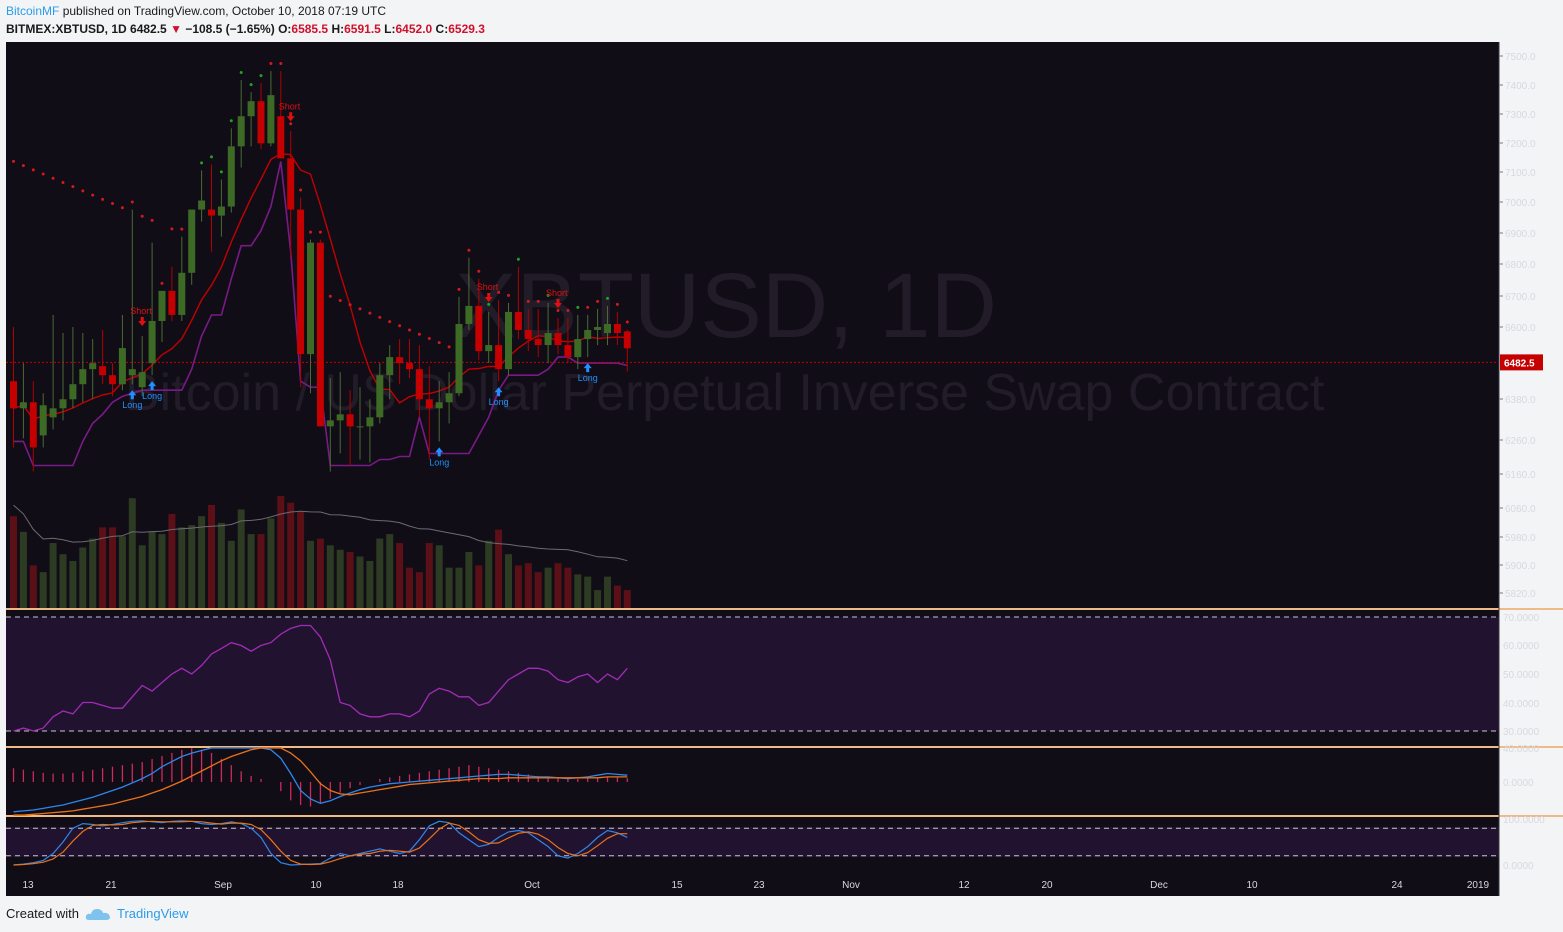 Image resolution: width=1563 pixels, height=932 pixels. I want to click on rsi-tick-label: 60.0000, so click(1521, 646).